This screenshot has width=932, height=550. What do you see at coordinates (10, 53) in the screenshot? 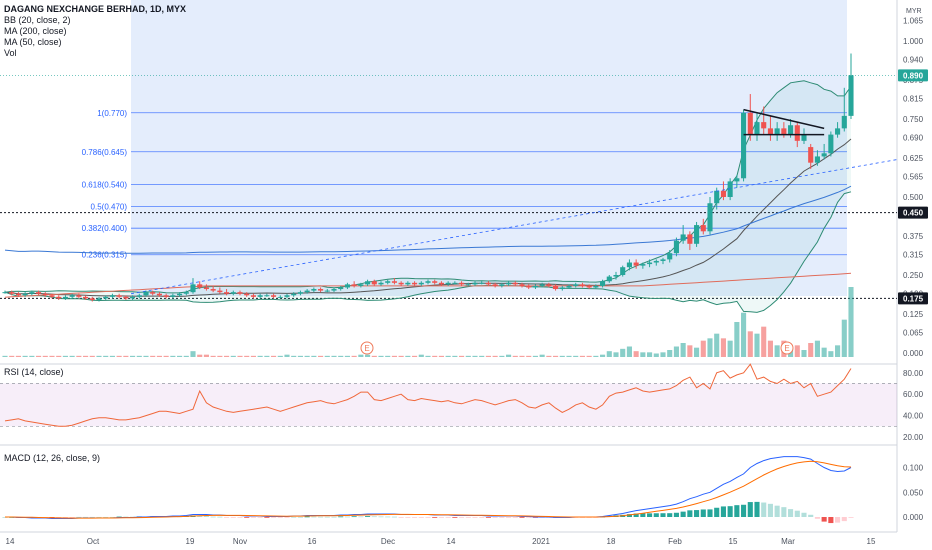
I see `legend-vol: Vol` at bounding box center [10, 53].